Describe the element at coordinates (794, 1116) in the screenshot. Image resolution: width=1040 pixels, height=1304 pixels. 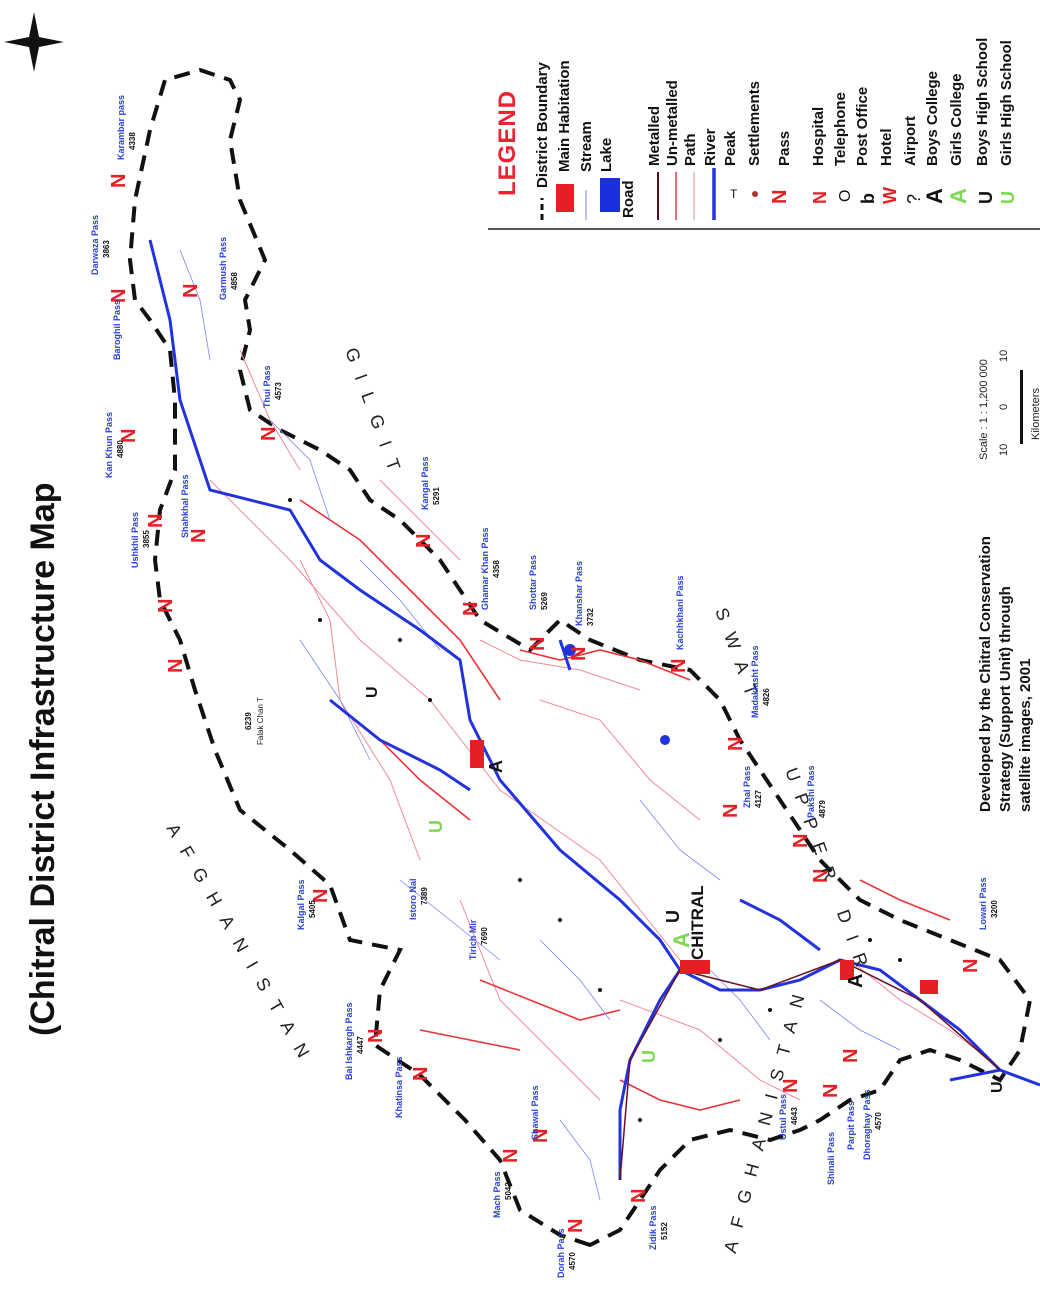
I see `pass-elevation: 4643` at that location.